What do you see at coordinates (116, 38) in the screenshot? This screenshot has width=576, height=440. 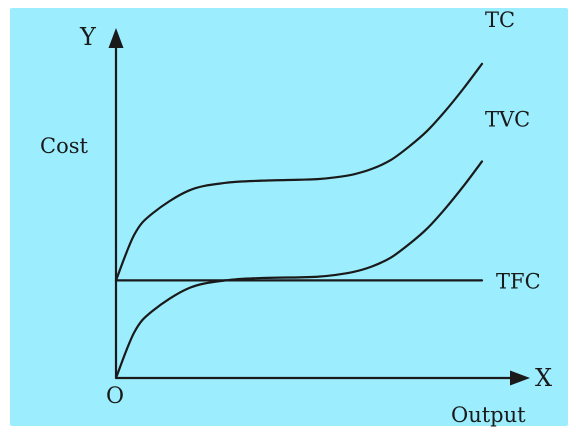 I see `y-axis-arrowhead` at bounding box center [116, 38].